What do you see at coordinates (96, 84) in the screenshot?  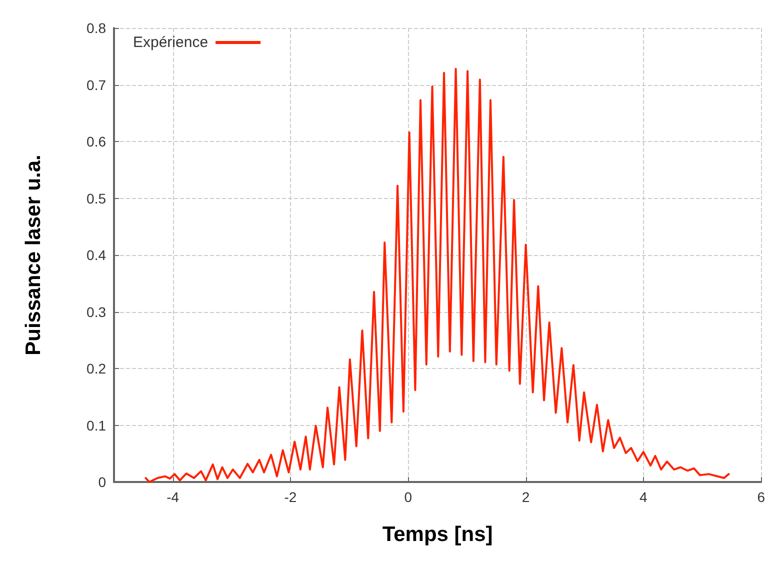 I see `y-tick-label: 0.7` at bounding box center [96, 84].